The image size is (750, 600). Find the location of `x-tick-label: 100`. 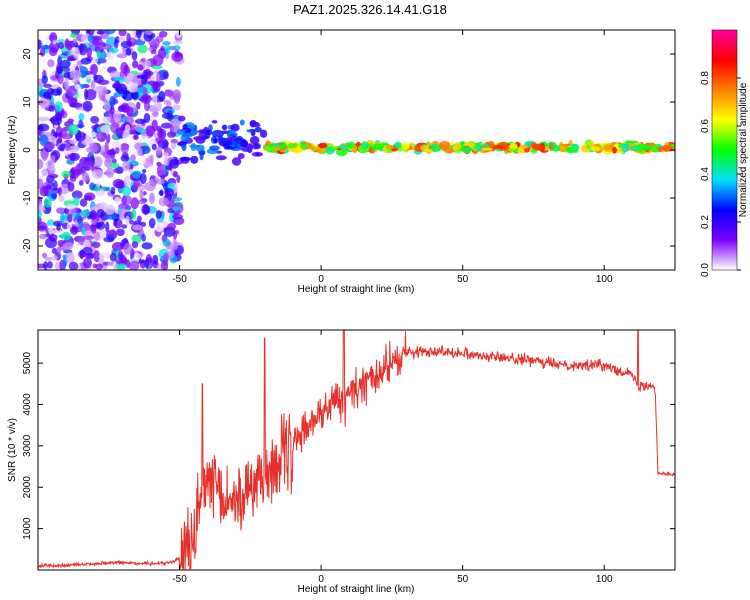

x-tick-label: 100 is located at coordinates (604, 279).